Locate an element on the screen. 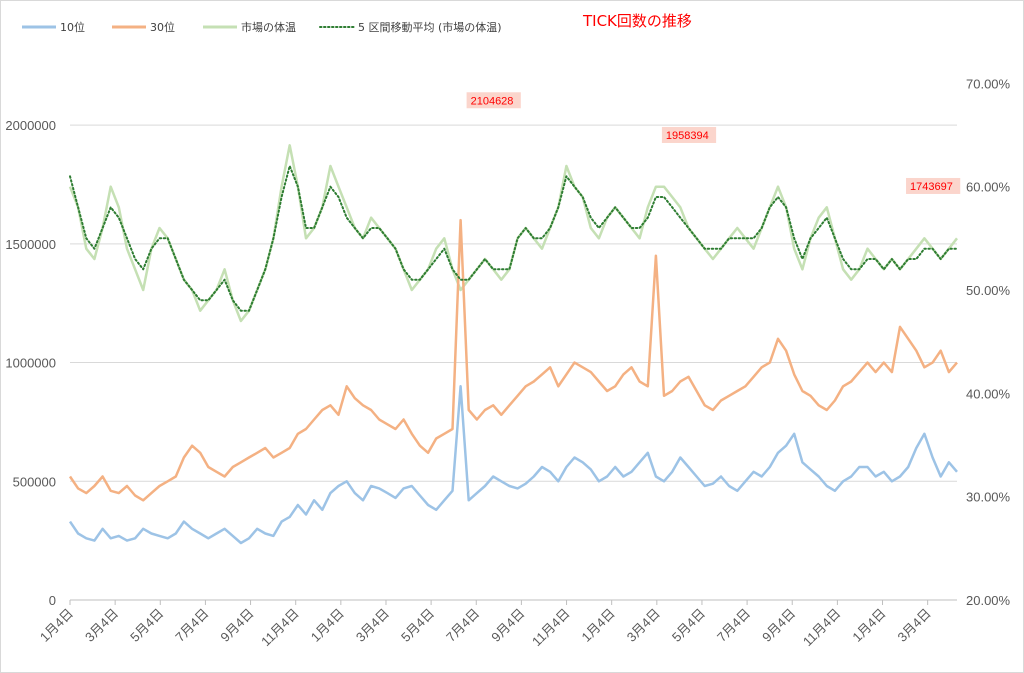 The image size is (1024, 673). data-callout-label: 2104628 is located at coordinates (492, 101).